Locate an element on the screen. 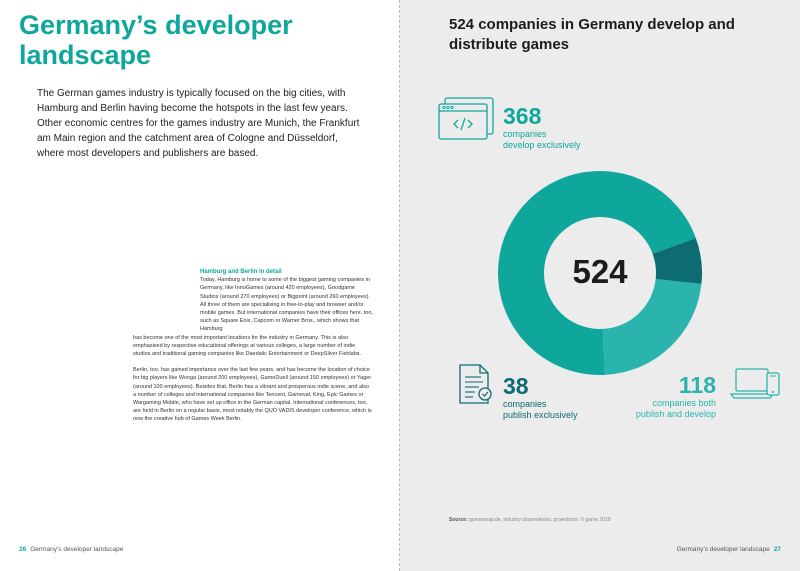 The image size is (800, 571). stat-publish-exclusively: 38 companies publish exclusively is located at coordinates (540, 397).